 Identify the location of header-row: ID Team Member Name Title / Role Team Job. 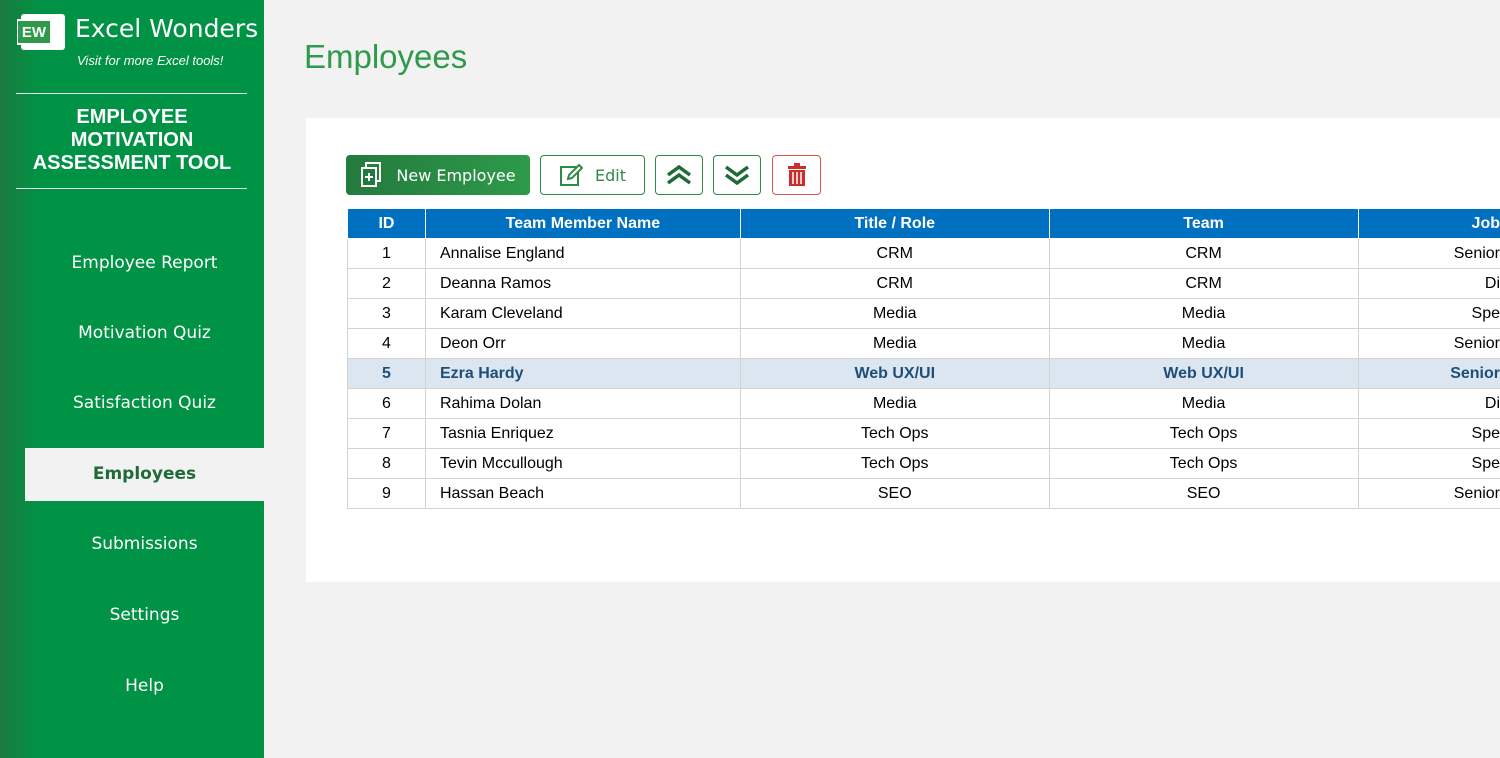
(923, 224).